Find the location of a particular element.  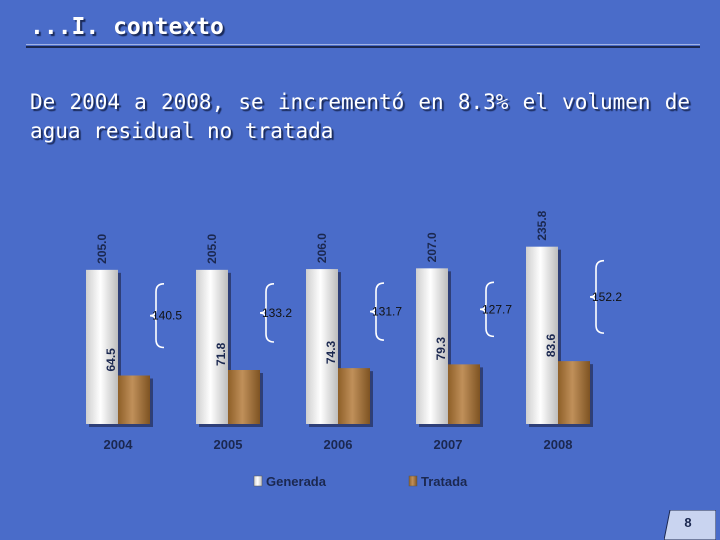

value-label-tratada-2005: 71.8 is located at coordinates (221, 354).